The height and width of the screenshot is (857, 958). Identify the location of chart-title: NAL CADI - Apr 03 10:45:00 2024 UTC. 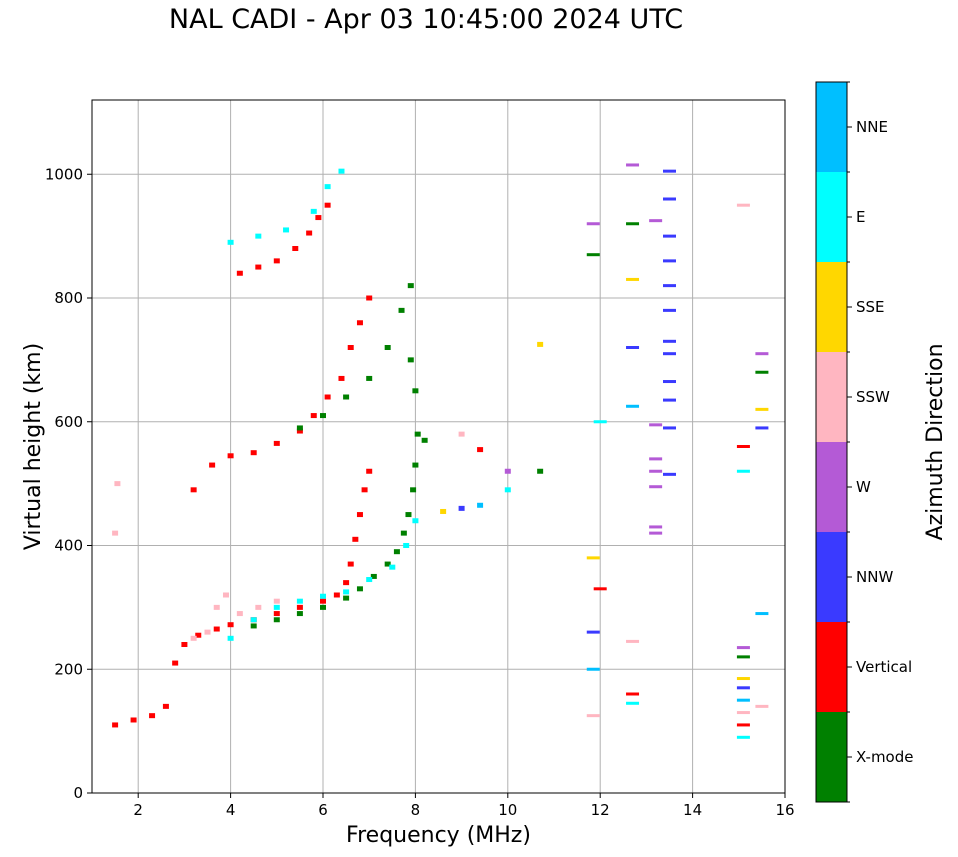
(426, 19).